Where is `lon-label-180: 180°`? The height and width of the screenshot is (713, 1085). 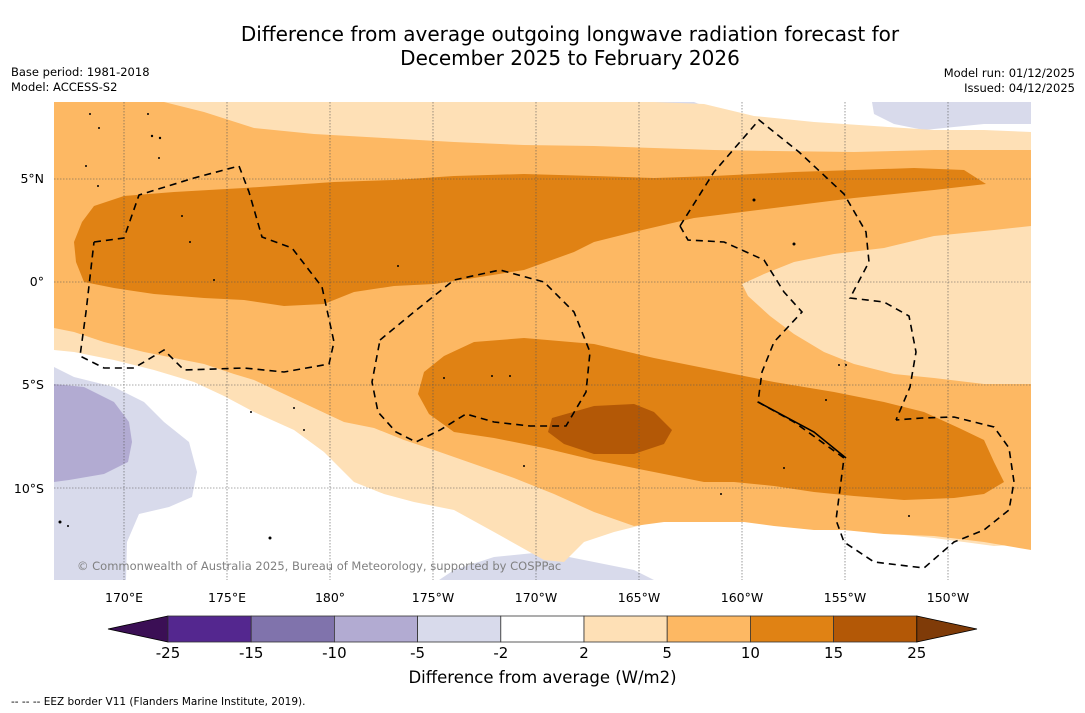
lon-label-180: 180° is located at coordinates (330, 597).